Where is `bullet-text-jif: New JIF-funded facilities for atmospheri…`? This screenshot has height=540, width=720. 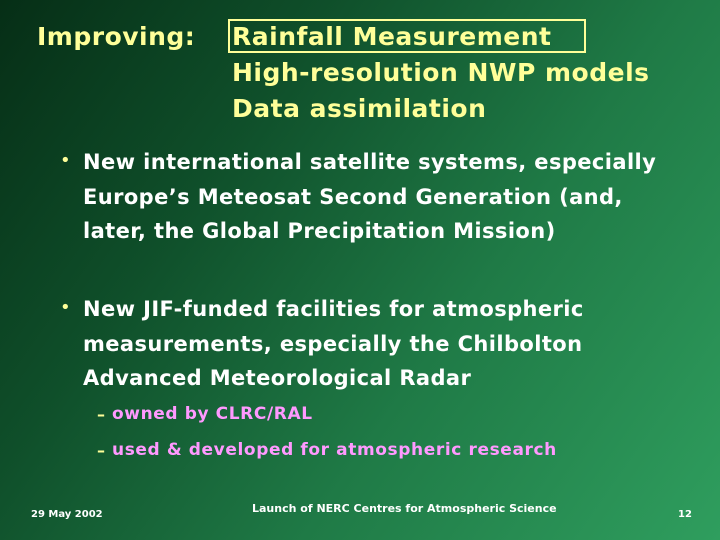 bullet-text-jif: New JIF-funded facilities for atmospheri… is located at coordinates (333, 343).